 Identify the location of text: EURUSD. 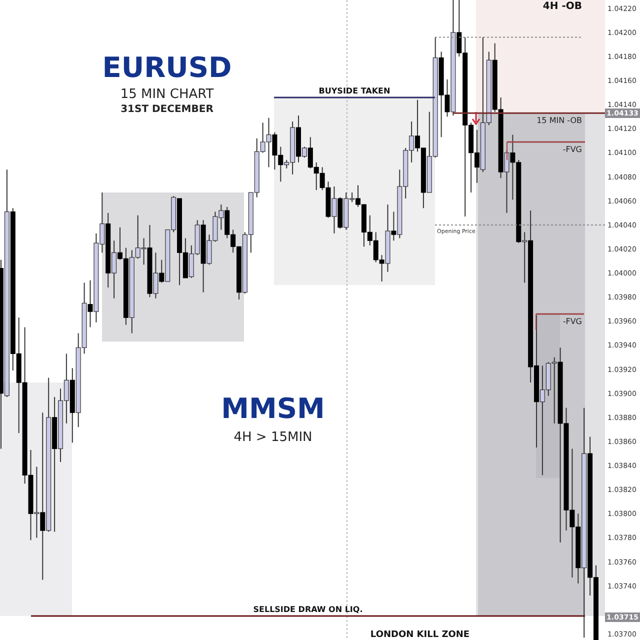
(167, 67).